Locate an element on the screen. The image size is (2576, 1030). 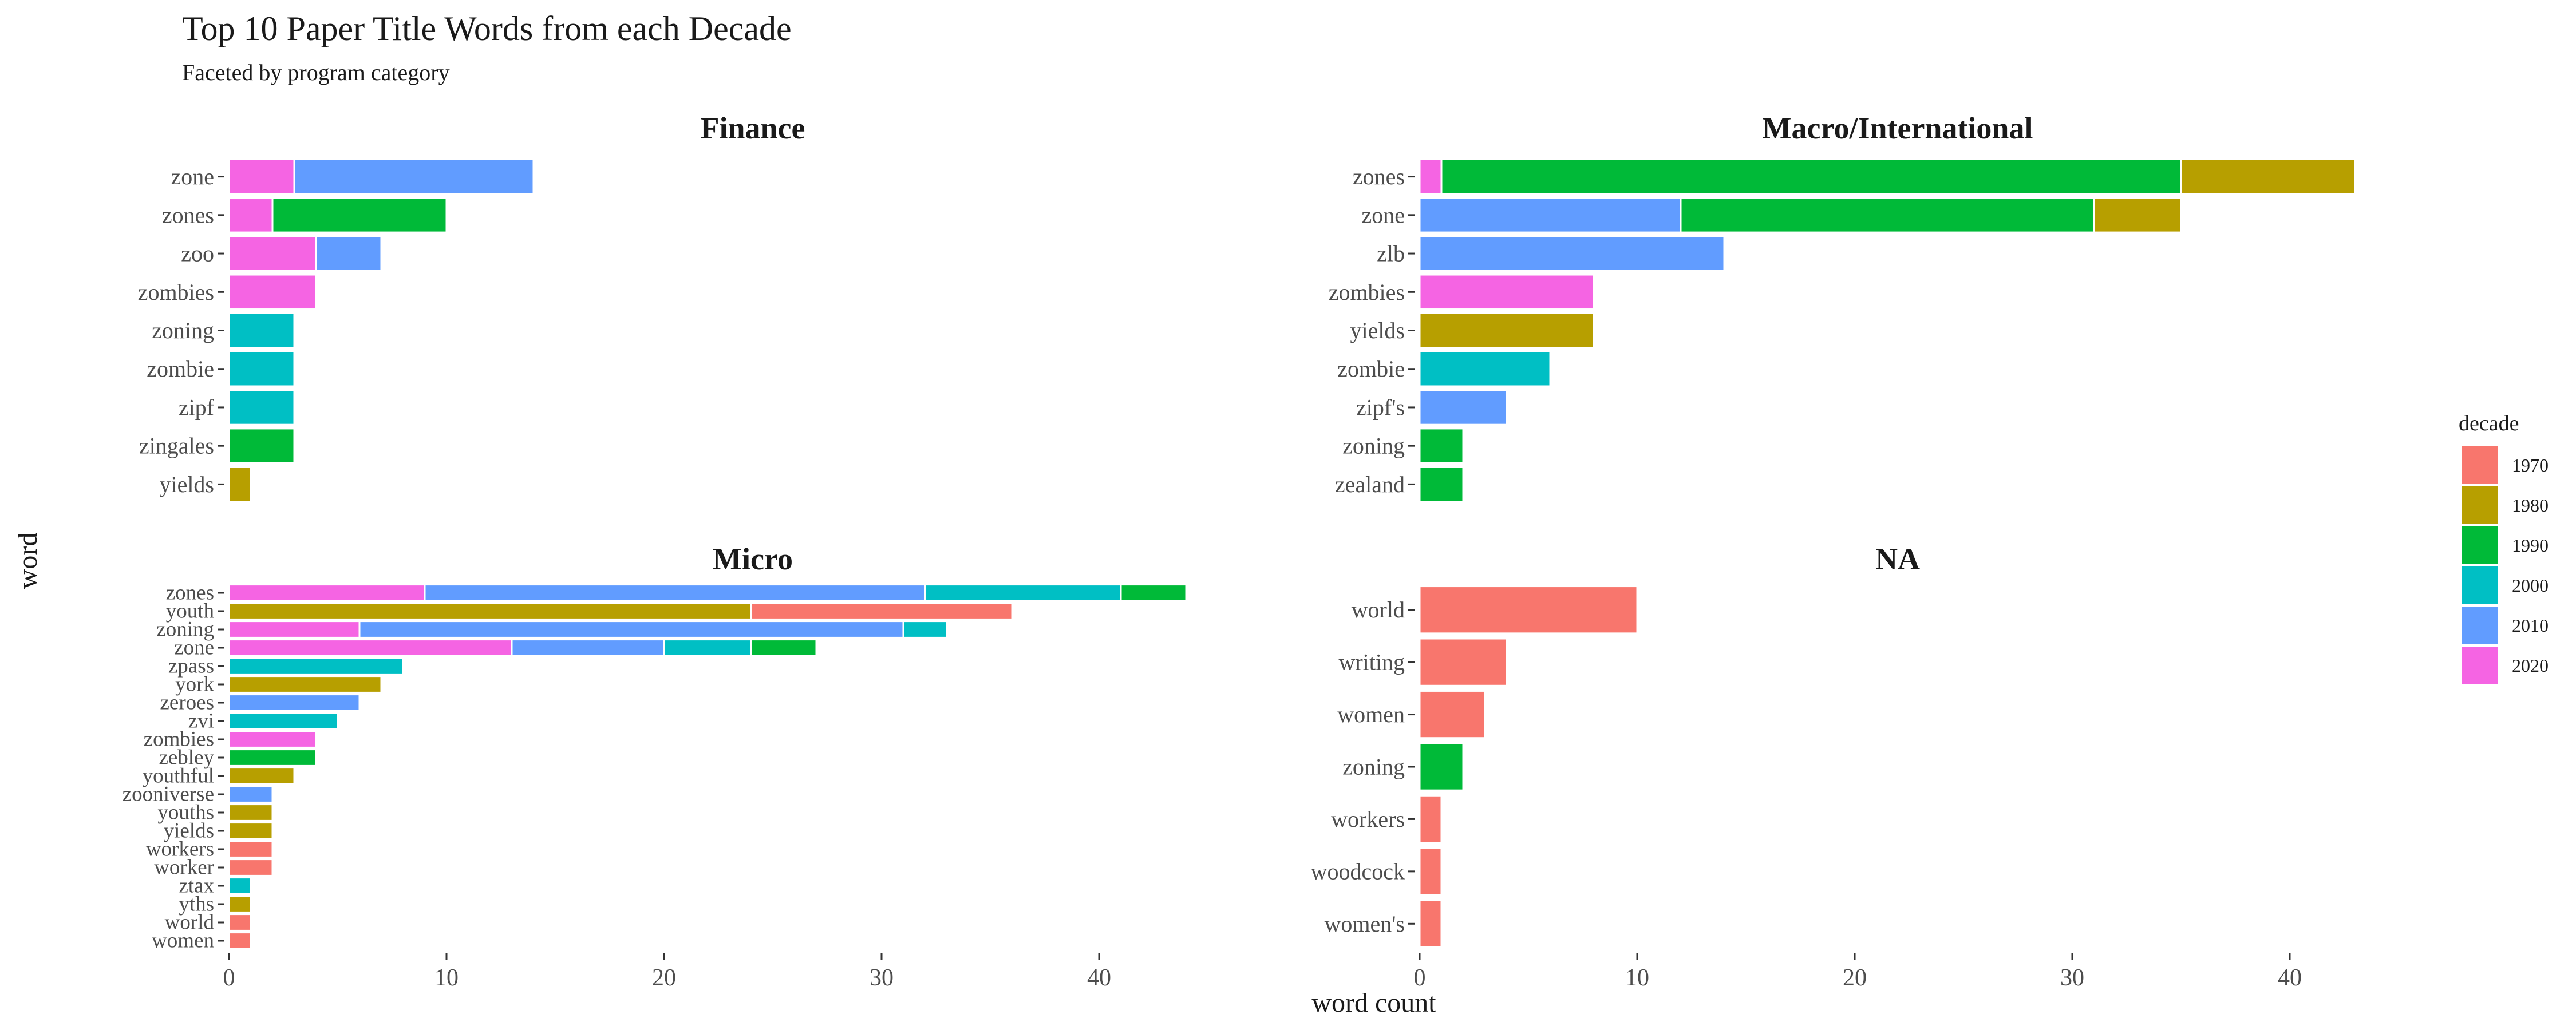
bar-segment-zpass-2000 is located at coordinates (316, 666).